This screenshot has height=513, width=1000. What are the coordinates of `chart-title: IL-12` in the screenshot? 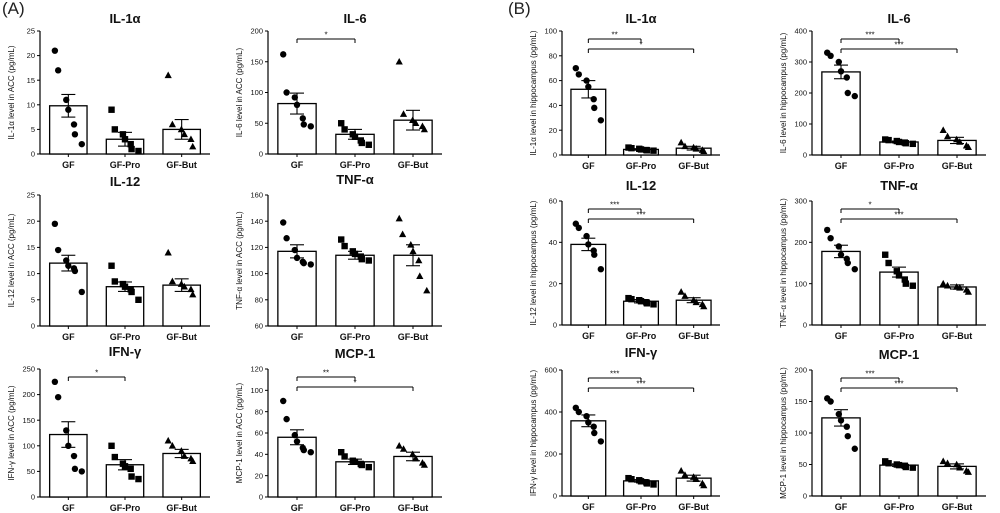 It's located at (641, 185).